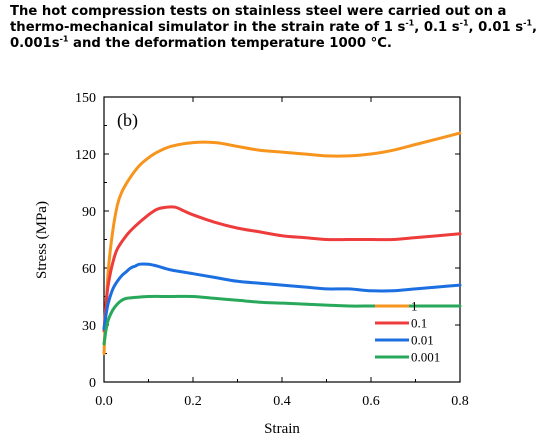 The image size is (547, 448). Describe the element at coordinates (496, 27) in the screenshot. I see `question-part3: , 0.01 s` at that location.